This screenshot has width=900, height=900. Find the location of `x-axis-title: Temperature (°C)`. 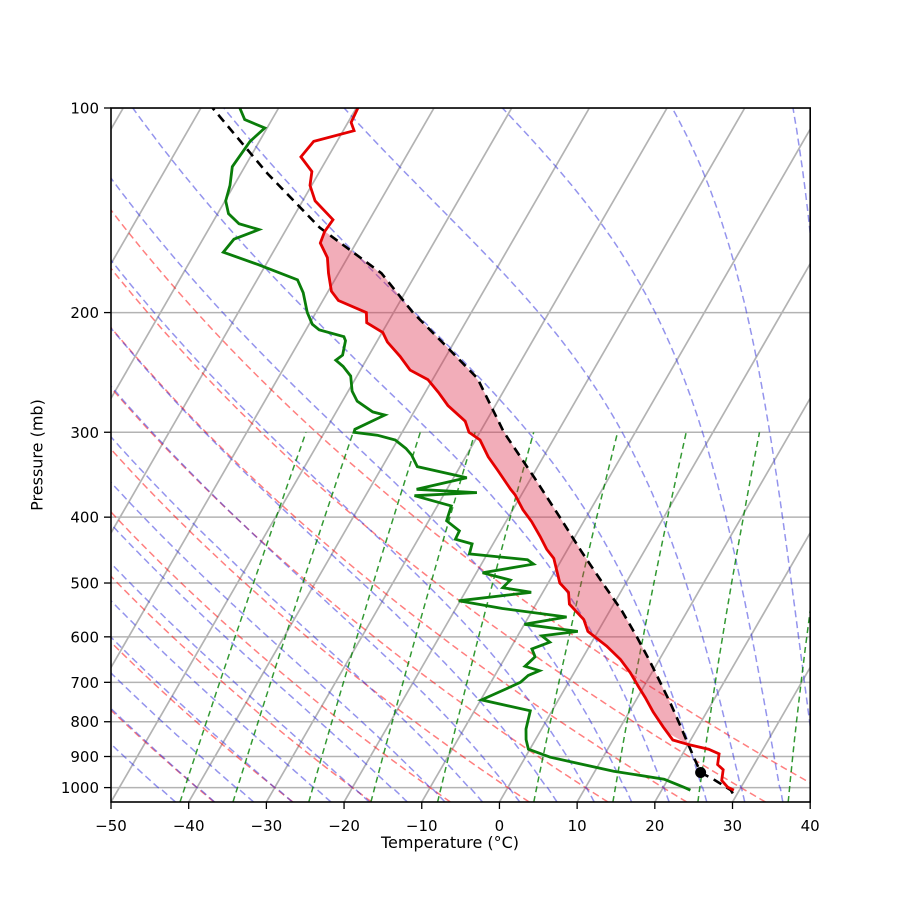

x-axis-title: Temperature (°C) is located at coordinates (450, 842).